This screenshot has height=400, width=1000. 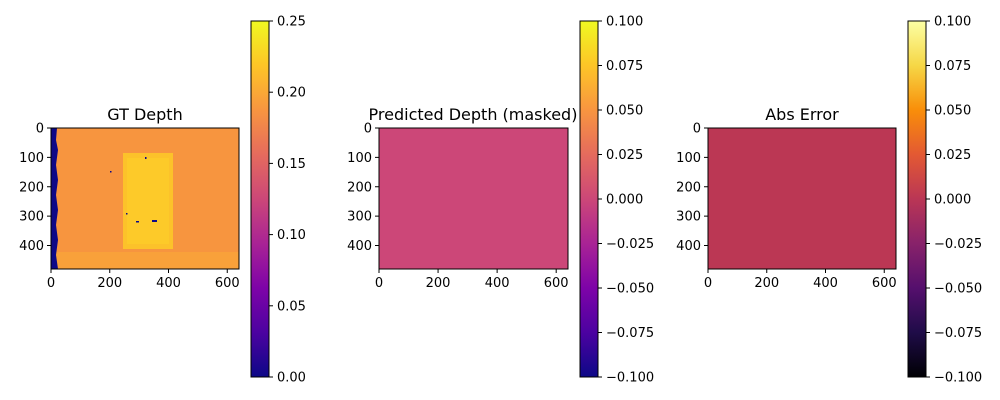 What do you see at coordinates (688, 246) in the screenshot?
I see `abs-error-y-tick-label: 400` at bounding box center [688, 246].